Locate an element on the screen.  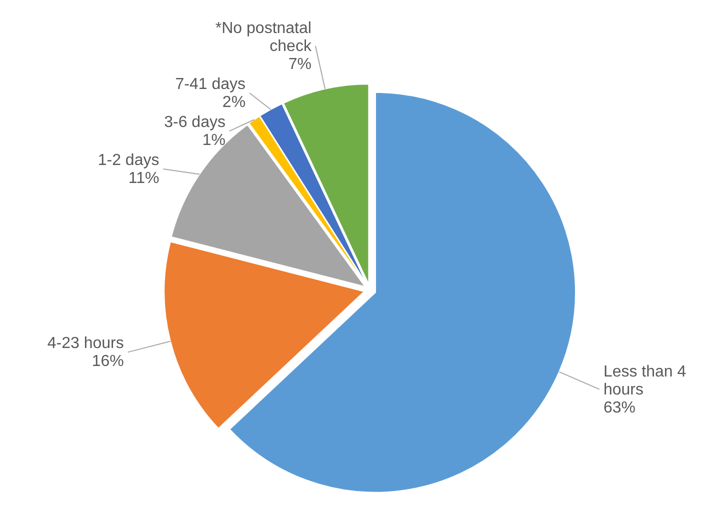
data-label: 1% is located at coordinates (214, 141).